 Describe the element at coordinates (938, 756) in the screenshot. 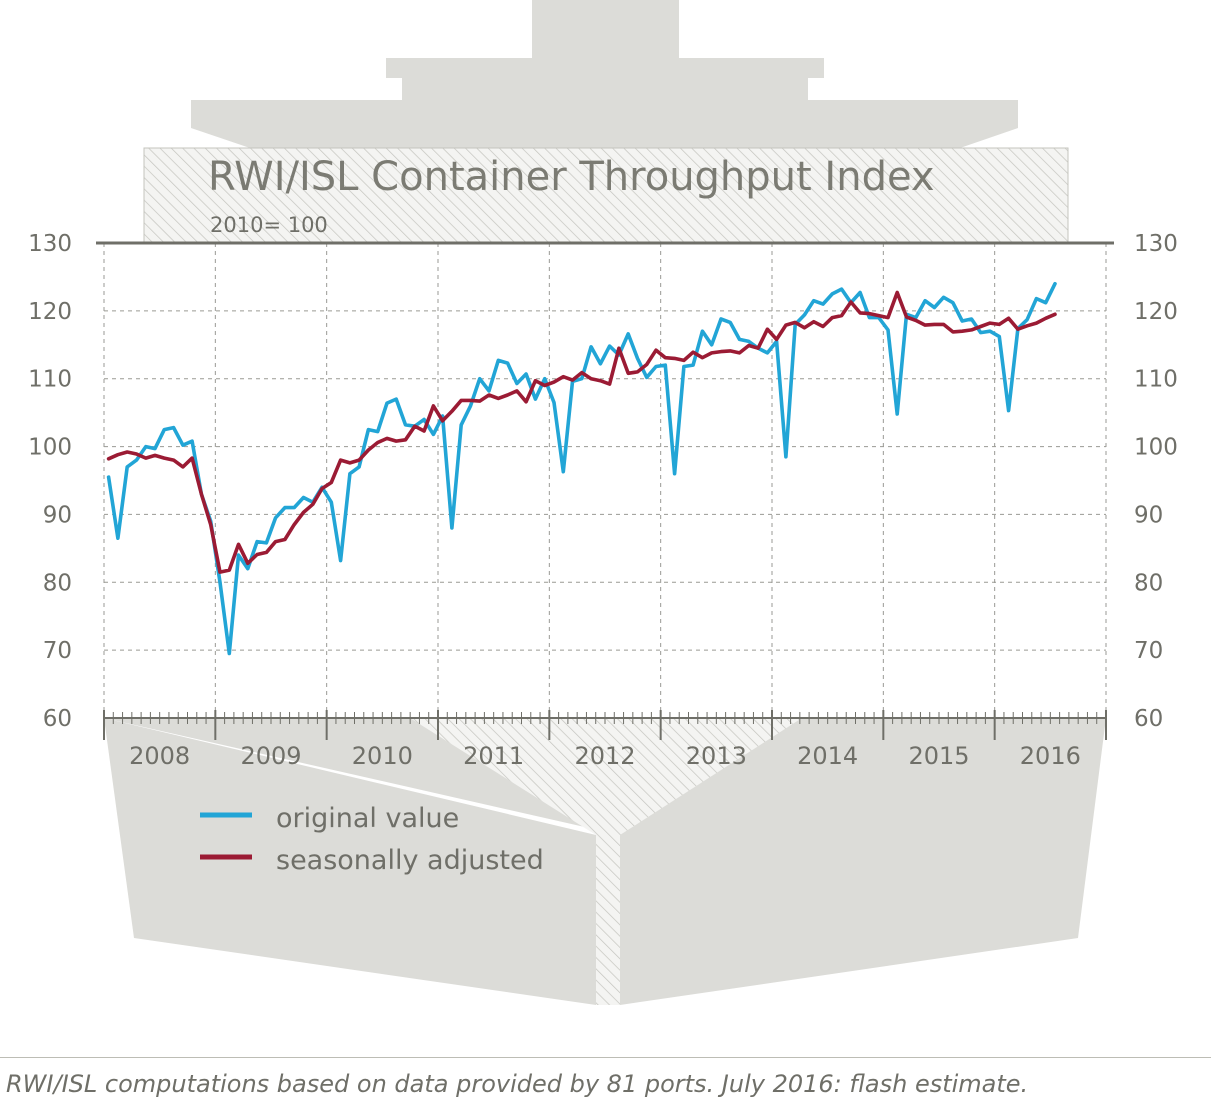

I see `x-tick-label: 2015` at that location.